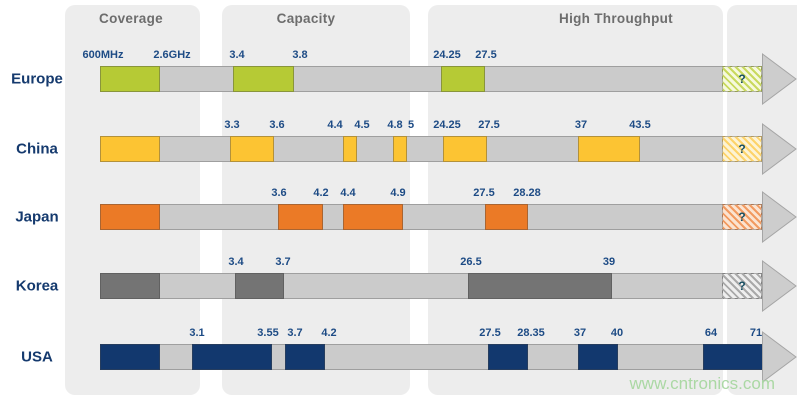 This screenshot has width=797, height=401. I want to click on freq-label-china-44: 4.4, so click(335, 125).